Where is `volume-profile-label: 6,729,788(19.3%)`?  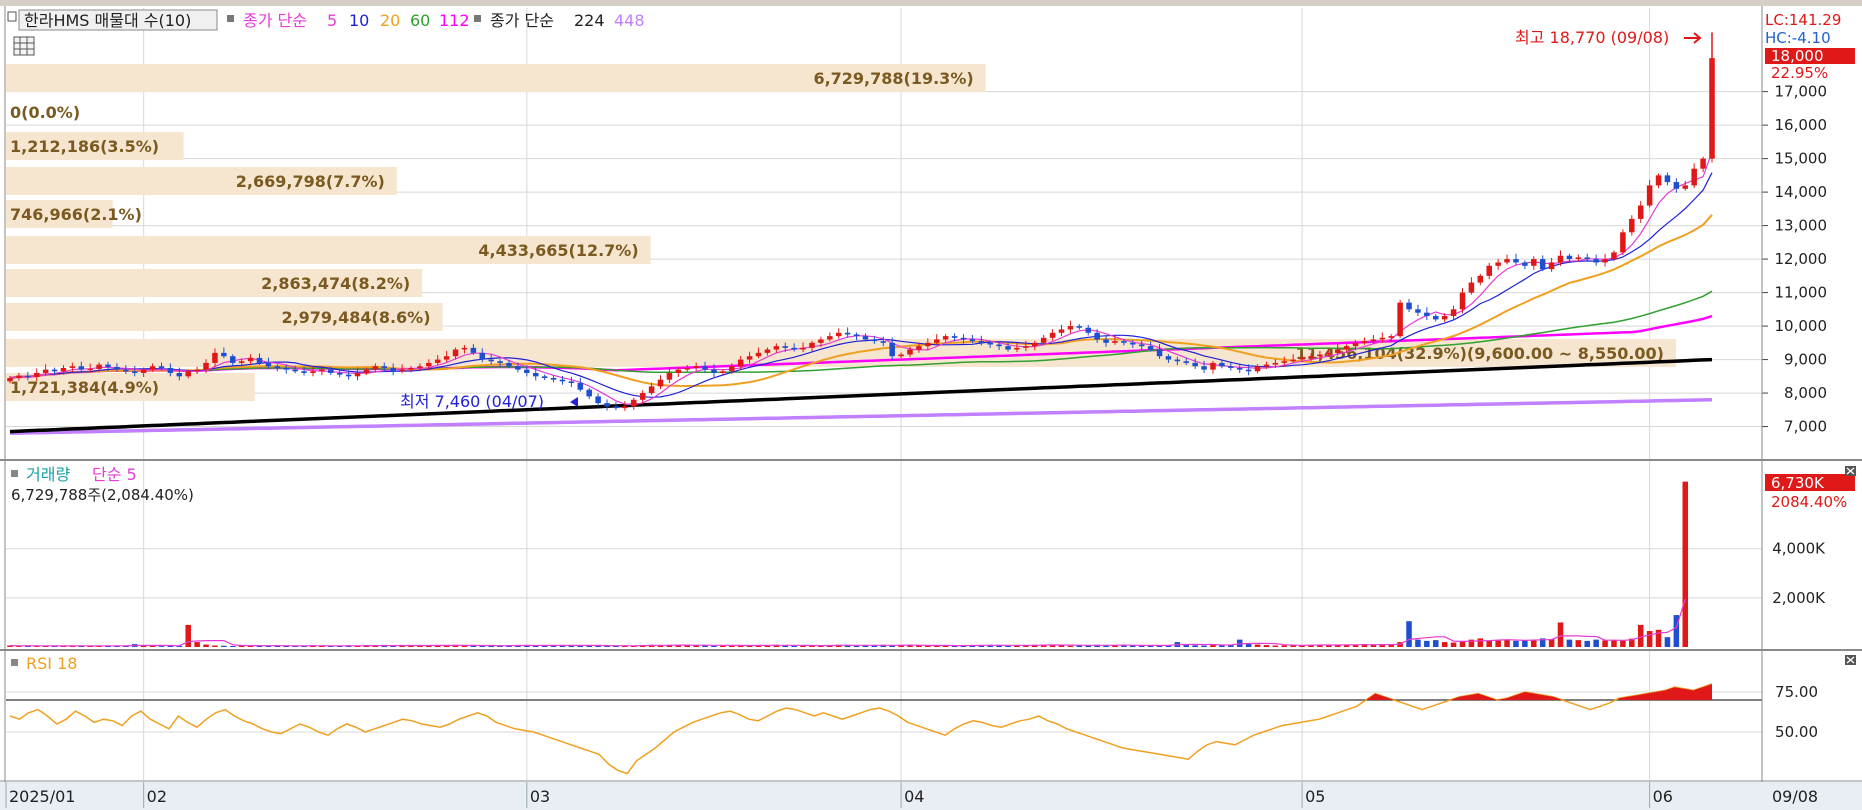
volume-profile-label: 6,729,788(19.3%) is located at coordinates (893, 78).